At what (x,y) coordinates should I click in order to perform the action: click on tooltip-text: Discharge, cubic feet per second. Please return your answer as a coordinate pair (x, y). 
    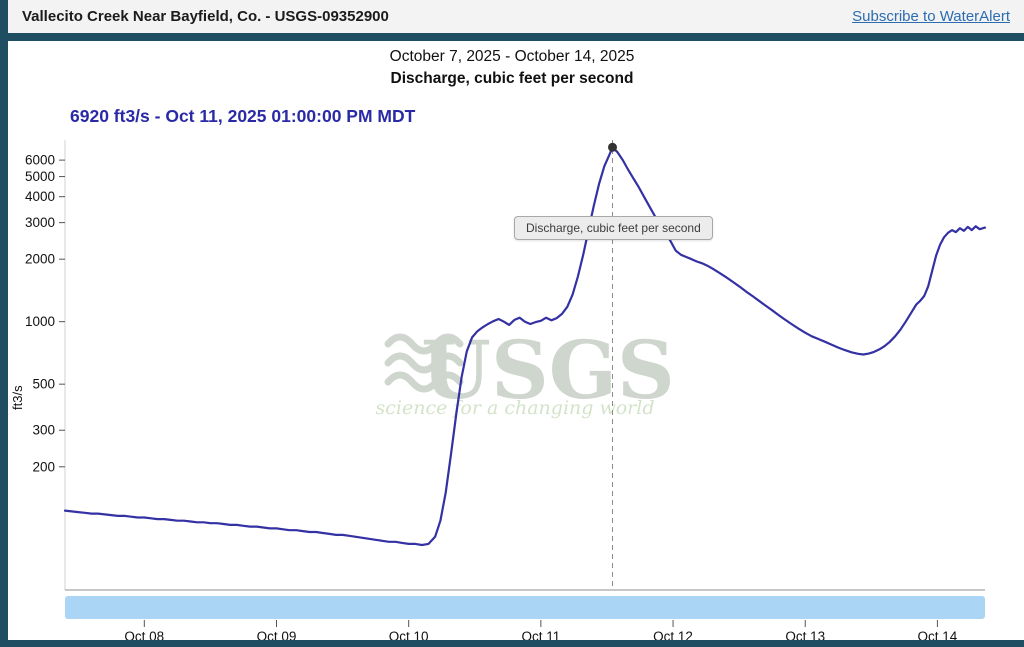
    Looking at the image, I should click on (613, 228).